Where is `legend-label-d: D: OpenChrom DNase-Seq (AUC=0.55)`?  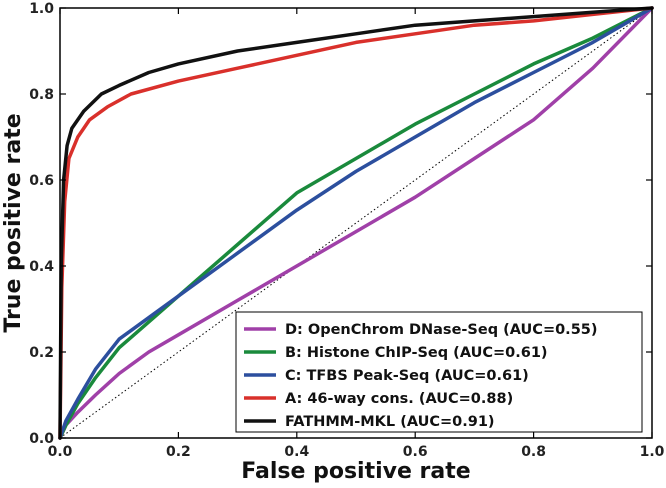 legend-label-d: D: OpenChrom DNase-Seq (AUC=0.55) is located at coordinates (441, 330).